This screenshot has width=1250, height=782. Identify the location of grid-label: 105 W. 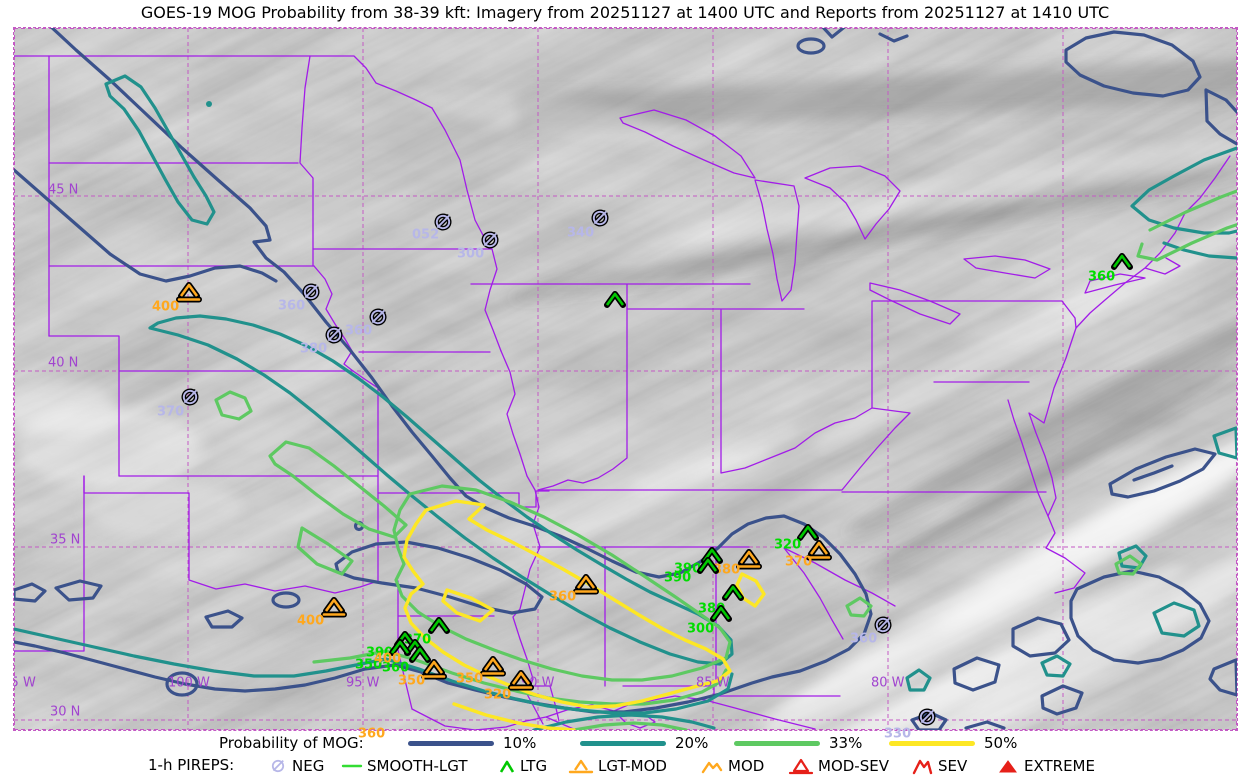
(25, 683).